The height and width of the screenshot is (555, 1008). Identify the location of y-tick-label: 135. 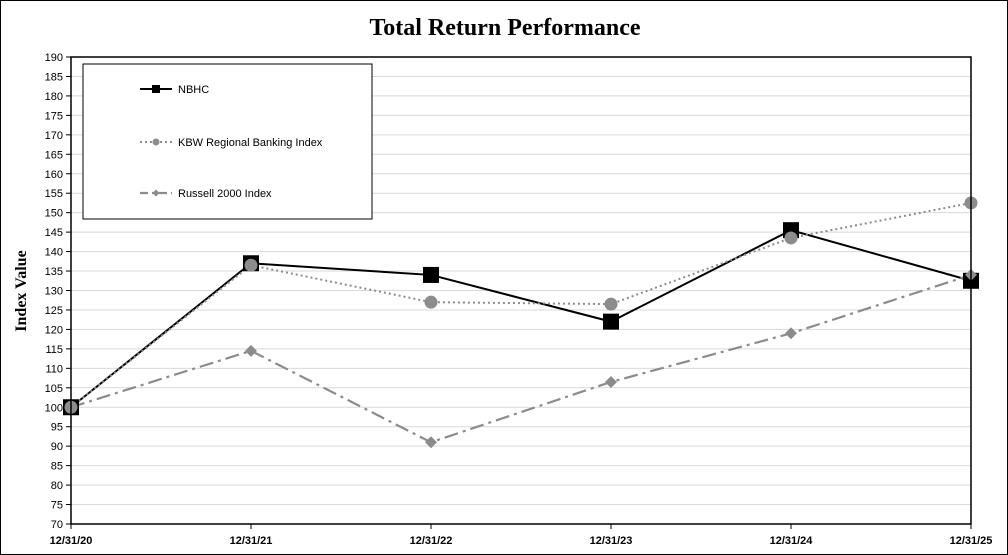
(54, 272).